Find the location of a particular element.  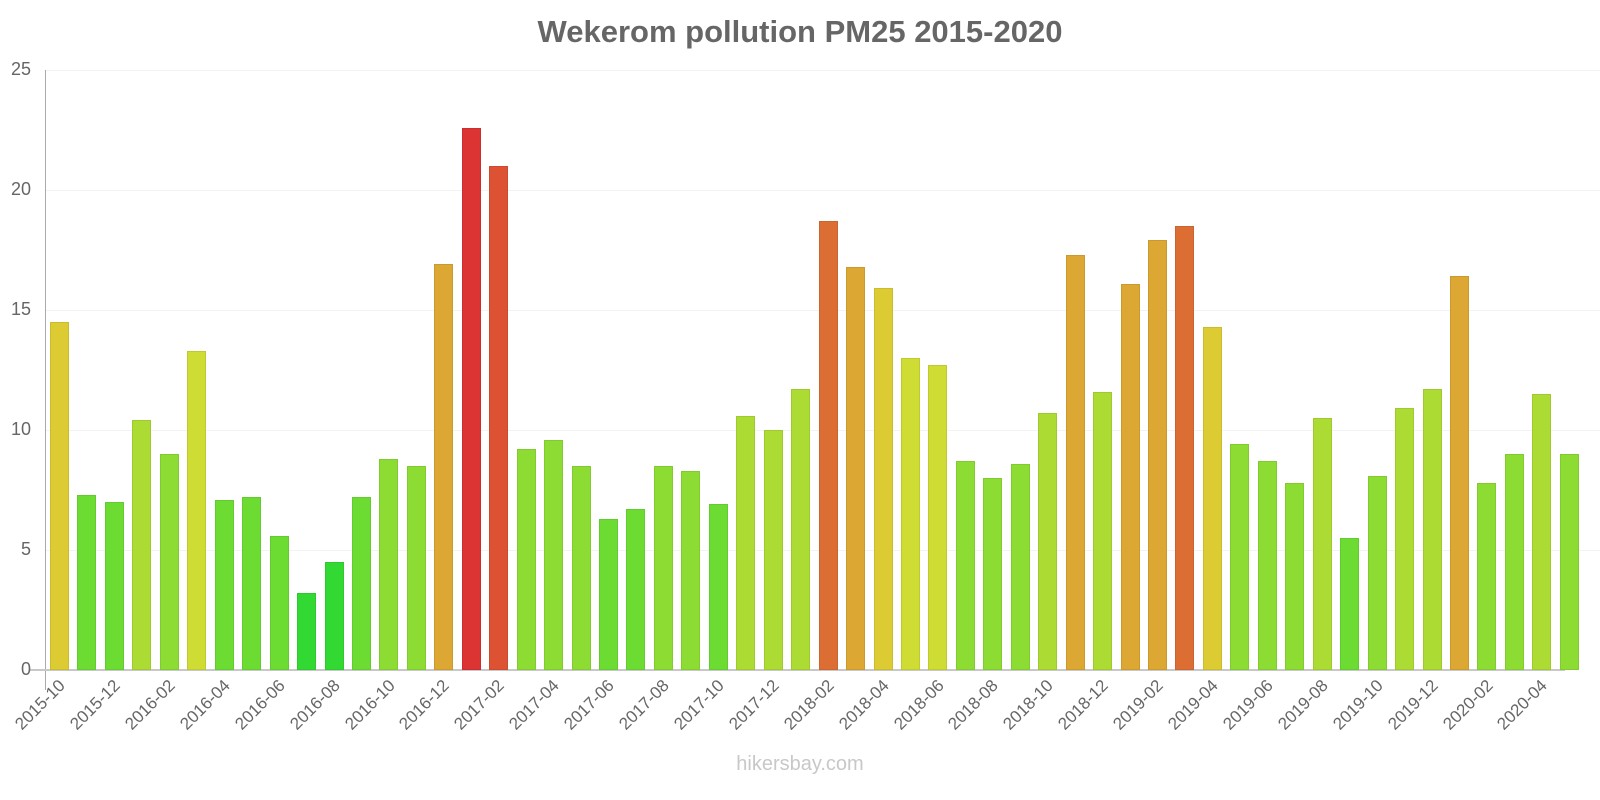

watermark: hikersbay.com is located at coordinates (800, 764).